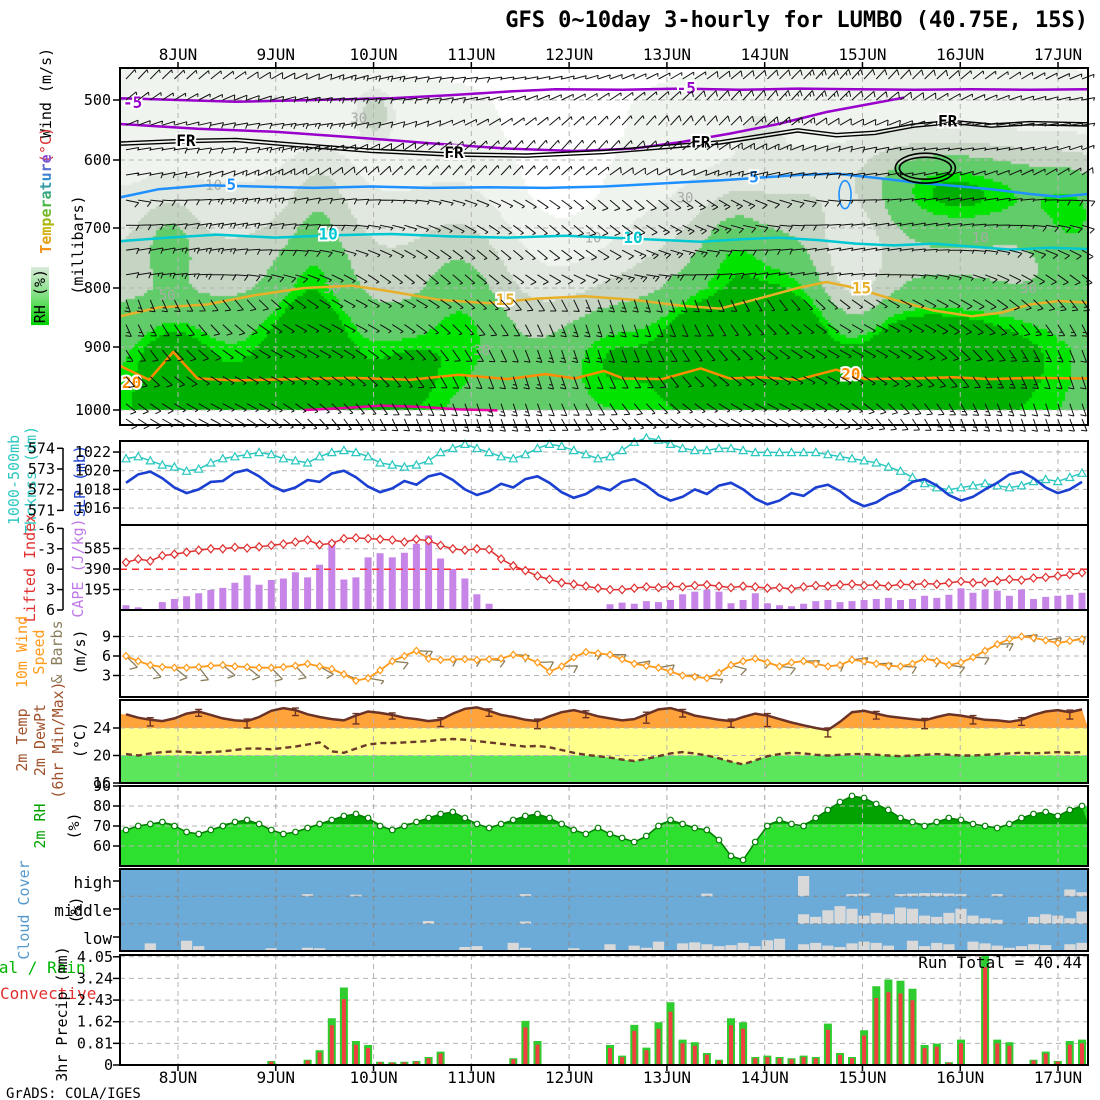 The width and height of the screenshot is (1100, 1100). I want to click on blue-teardrop, so click(845, 194).